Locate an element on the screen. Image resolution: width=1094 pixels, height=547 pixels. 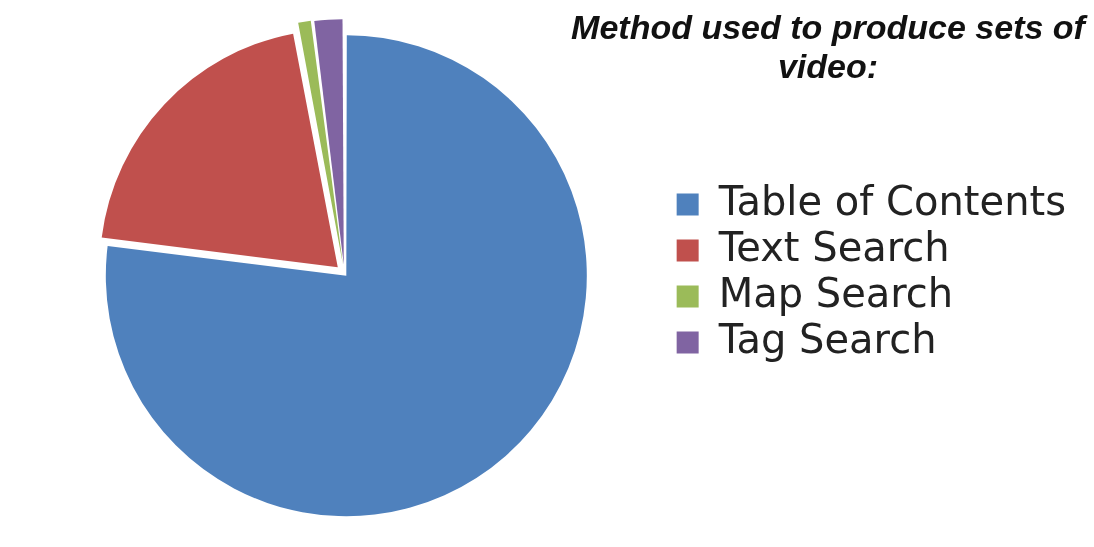
legend-label: Table of Contents is located at coordinates (891, 200).